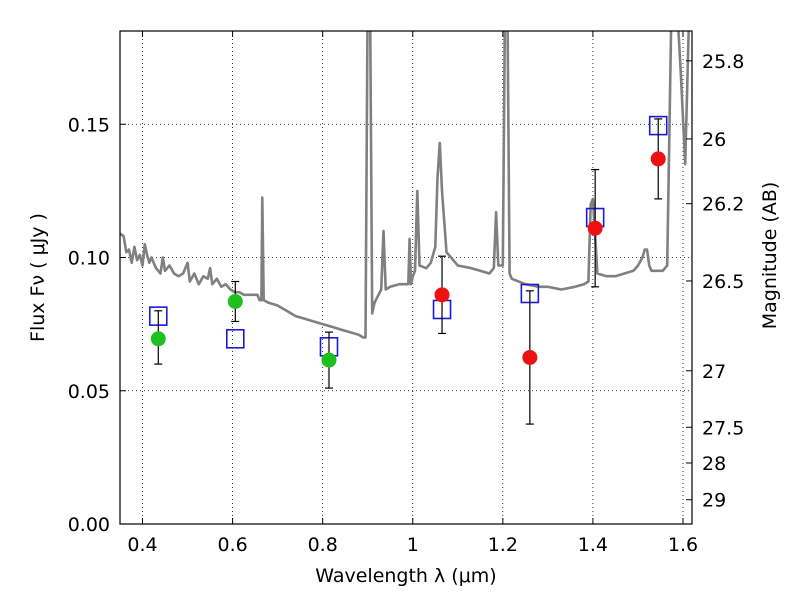  Describe the element at coordinates (714, 464) in the screenshot. I see `right-tick-label-6: 28` at that location.